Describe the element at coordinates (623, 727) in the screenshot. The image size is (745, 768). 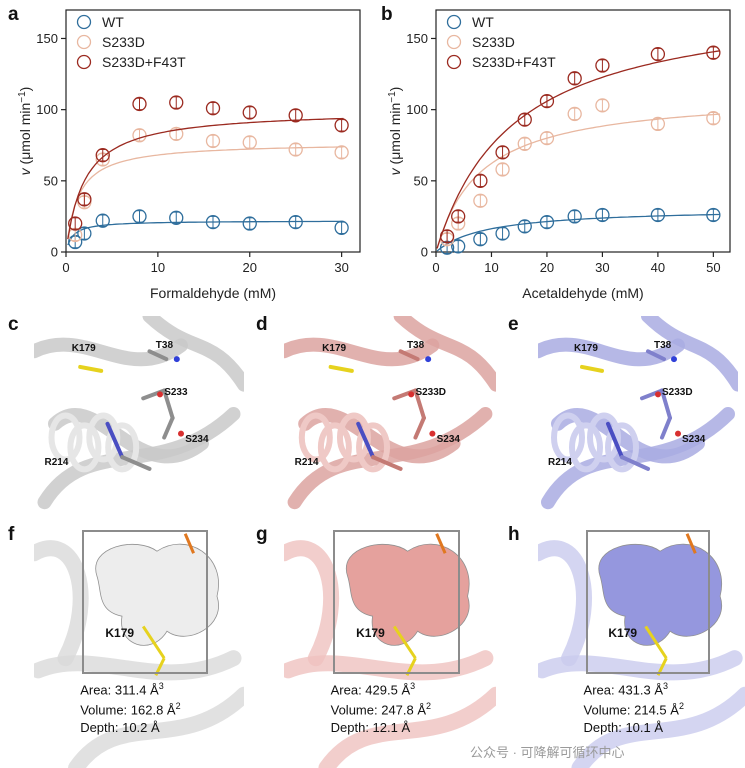
I see `pocket-depth: Depth: 10.1 Å` at that location.